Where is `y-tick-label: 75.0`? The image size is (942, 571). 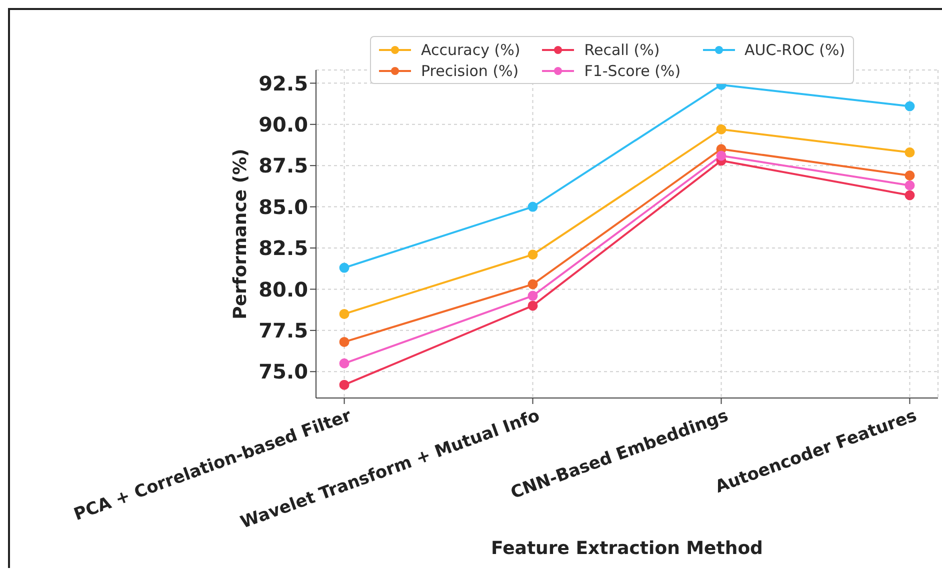 y-tick-label: 75.0 is located at coordinates (283, 372).